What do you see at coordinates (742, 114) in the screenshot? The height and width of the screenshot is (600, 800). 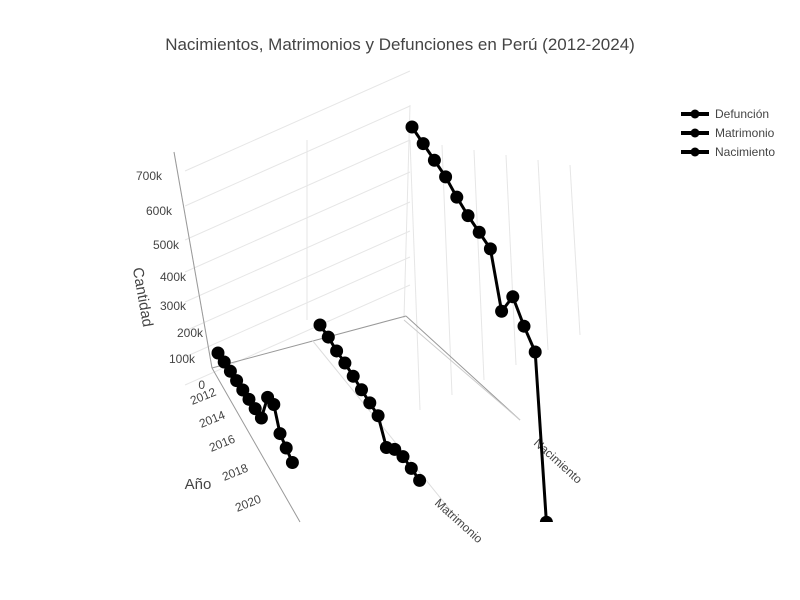 I see `legend-label: Defunción` at bounding box center [742, 114].